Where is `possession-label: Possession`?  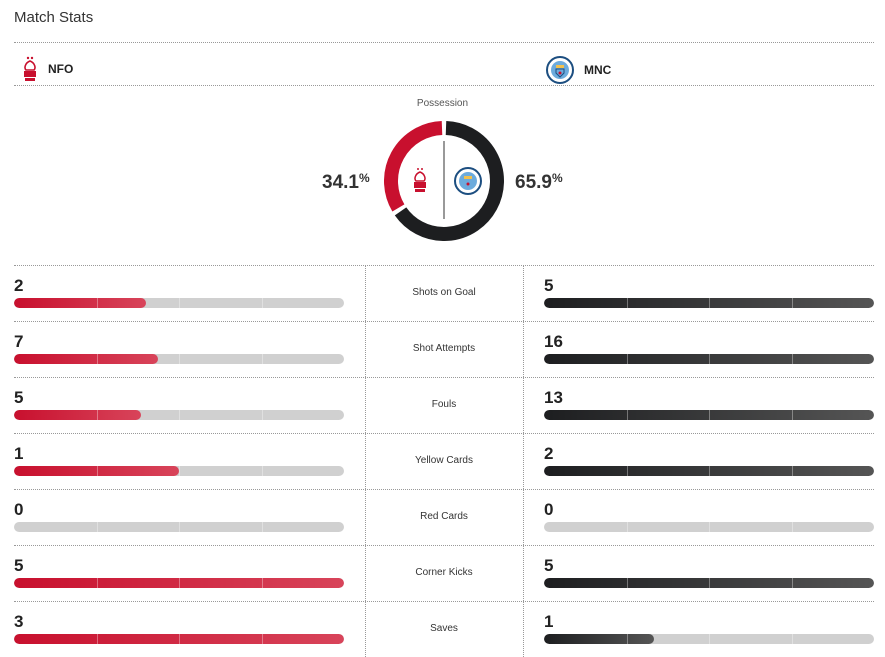
possession-label: Possession is located at coordinates (442, 103).